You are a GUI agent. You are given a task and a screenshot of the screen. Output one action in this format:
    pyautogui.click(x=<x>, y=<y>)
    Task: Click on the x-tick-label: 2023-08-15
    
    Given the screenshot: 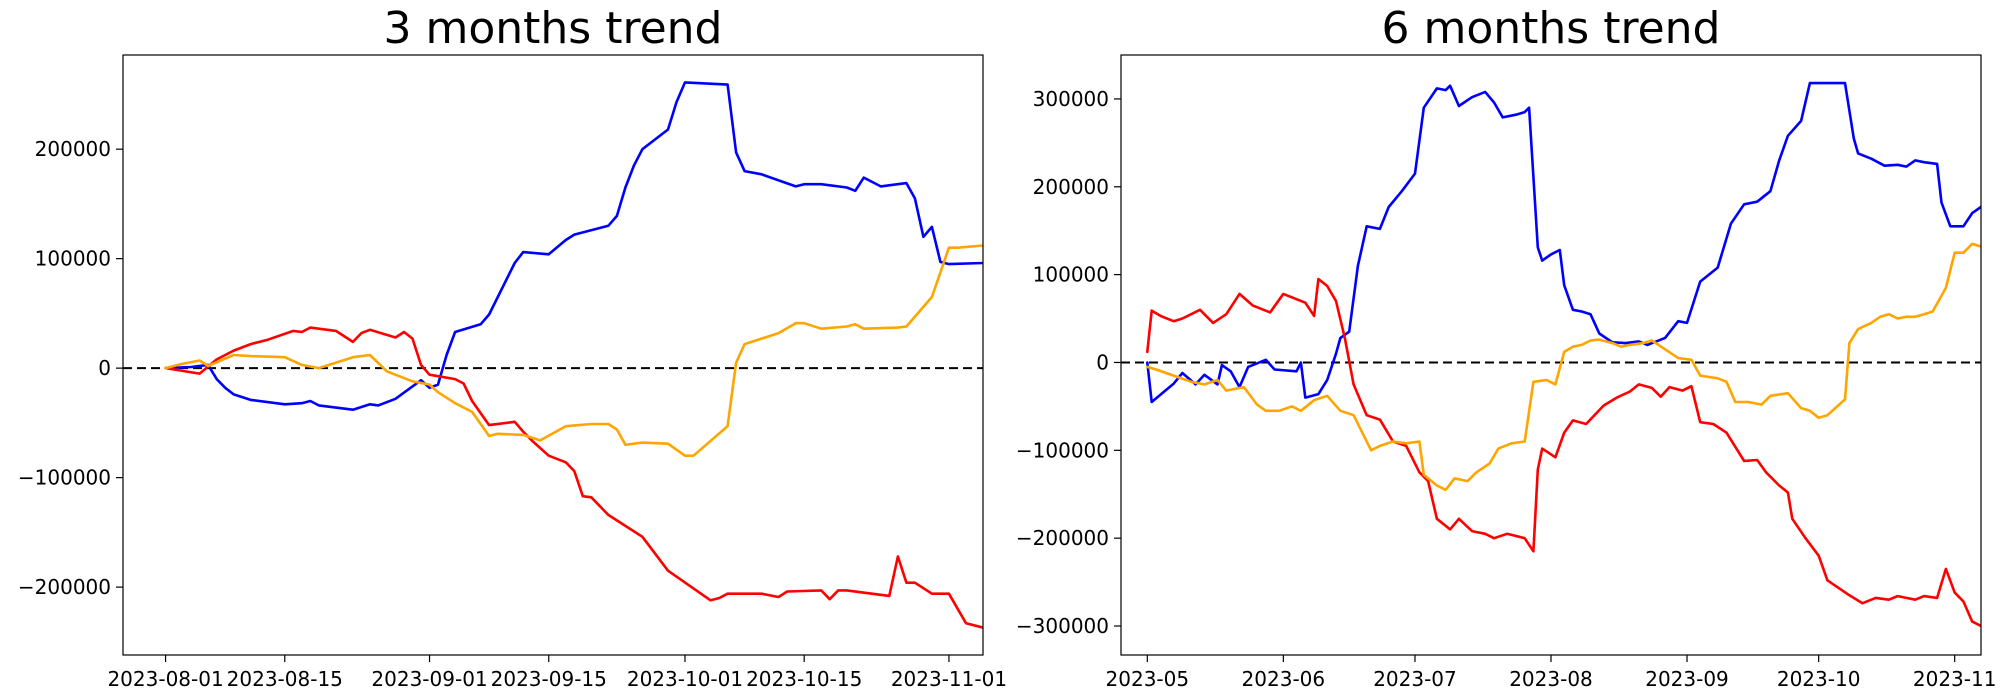 What is the action you would take?
    pyautogui.click(x=285, y=679)
    